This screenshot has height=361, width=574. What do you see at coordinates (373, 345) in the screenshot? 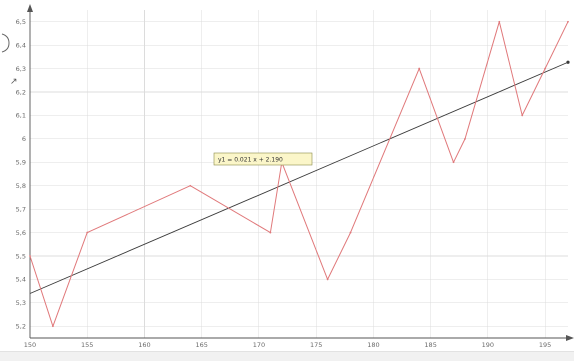
I see `x-tick-label: 180` at bounding box center [373, 345].